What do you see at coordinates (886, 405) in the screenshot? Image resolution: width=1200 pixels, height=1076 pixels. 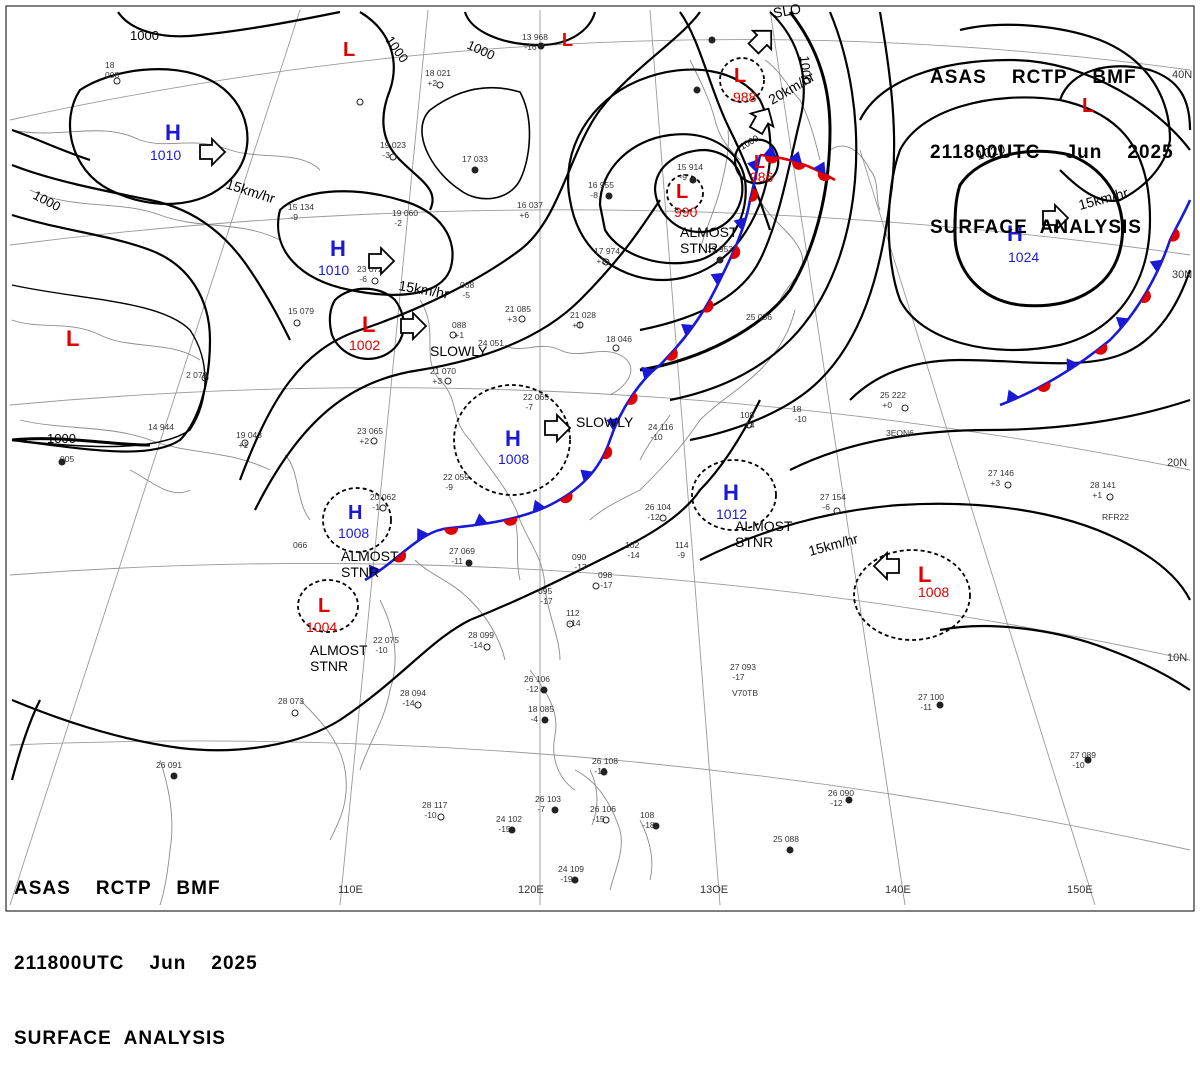 I see `label-line: +0` at bounding box center [886, 405].